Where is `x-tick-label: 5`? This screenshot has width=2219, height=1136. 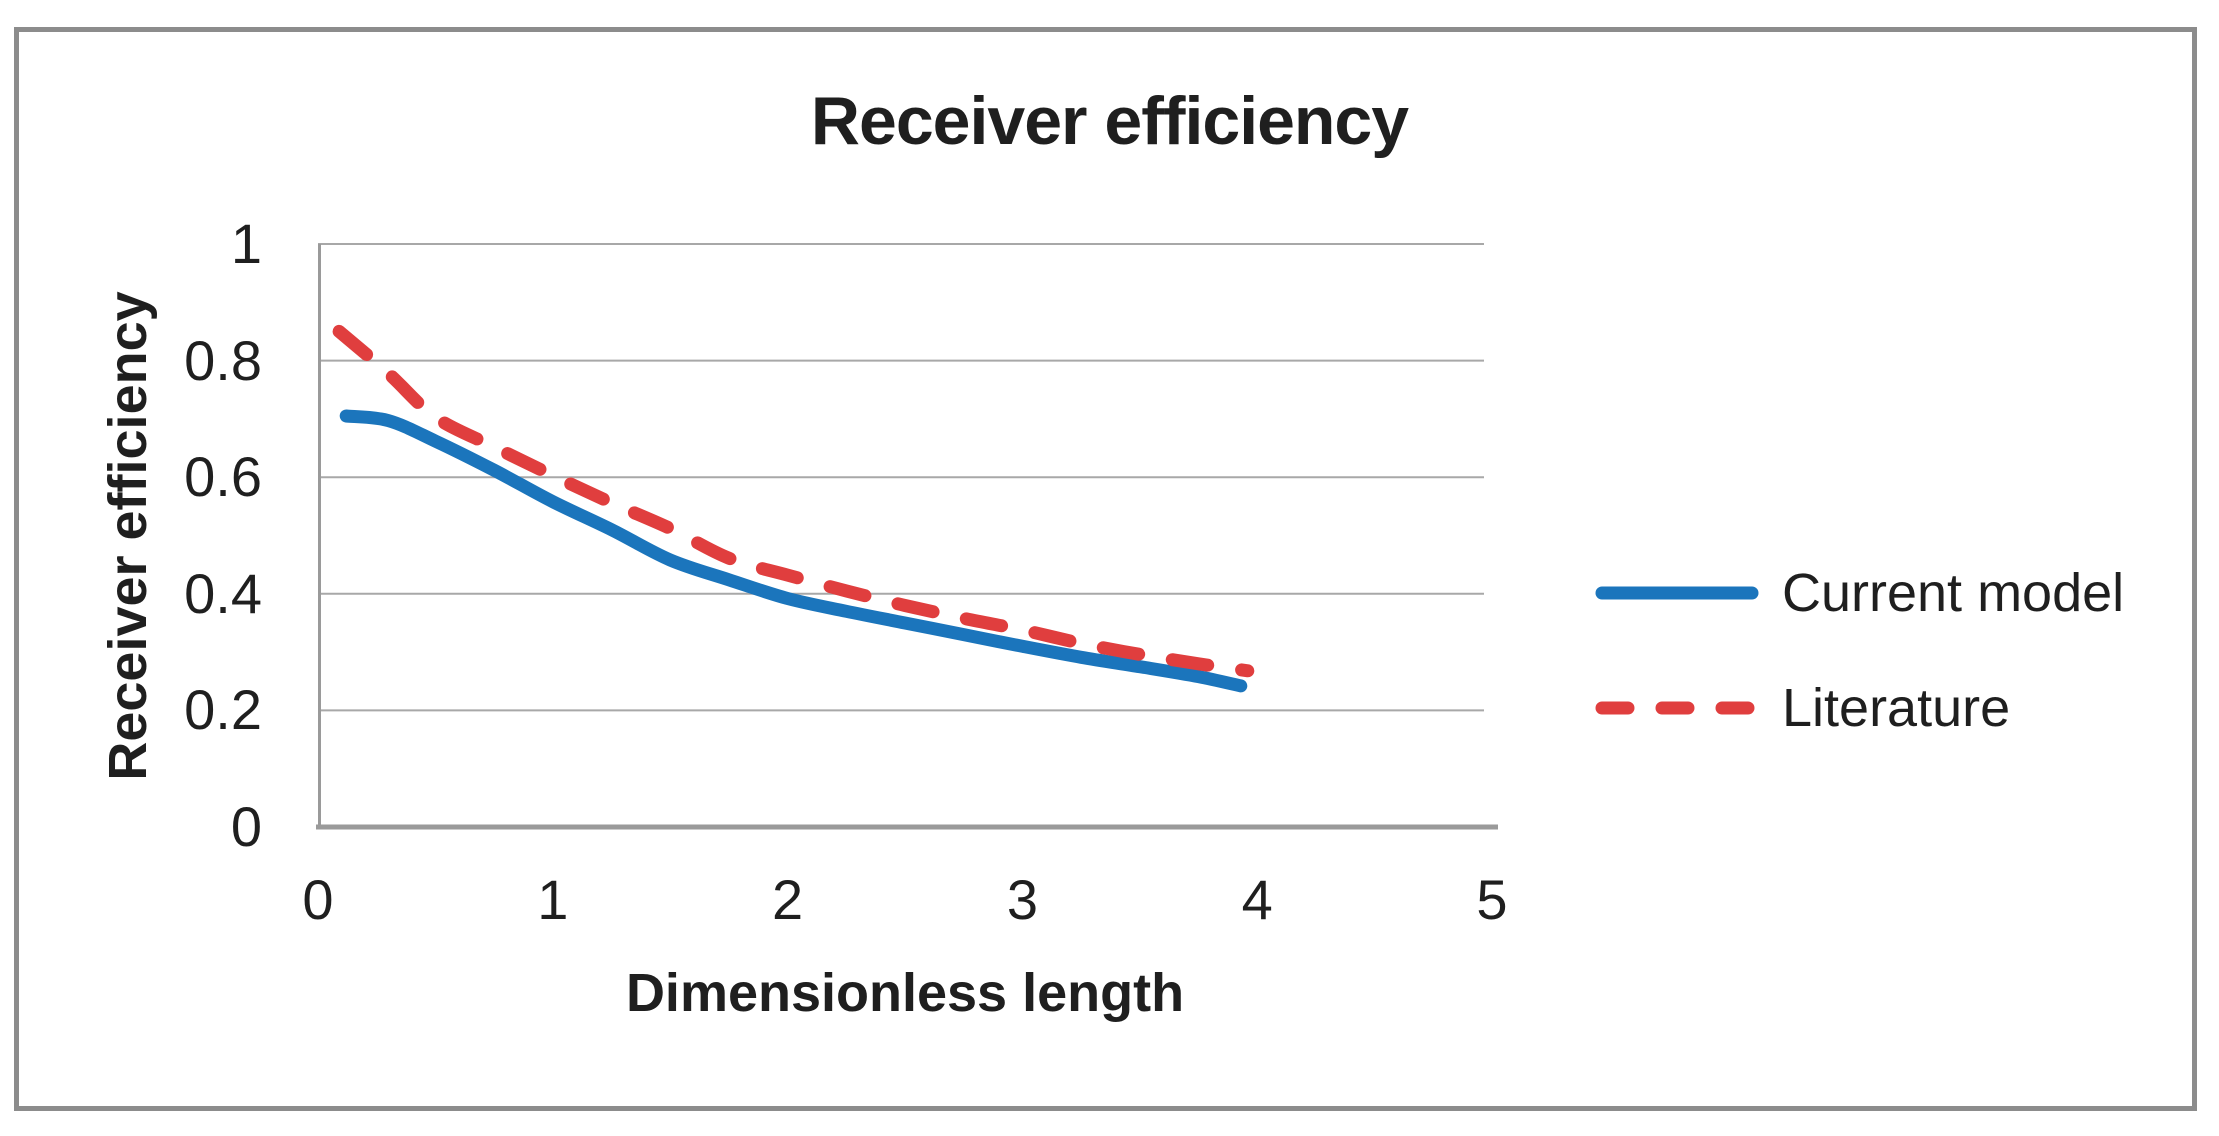 x-tick-label: 5 is located at coordinates (1492, 899).